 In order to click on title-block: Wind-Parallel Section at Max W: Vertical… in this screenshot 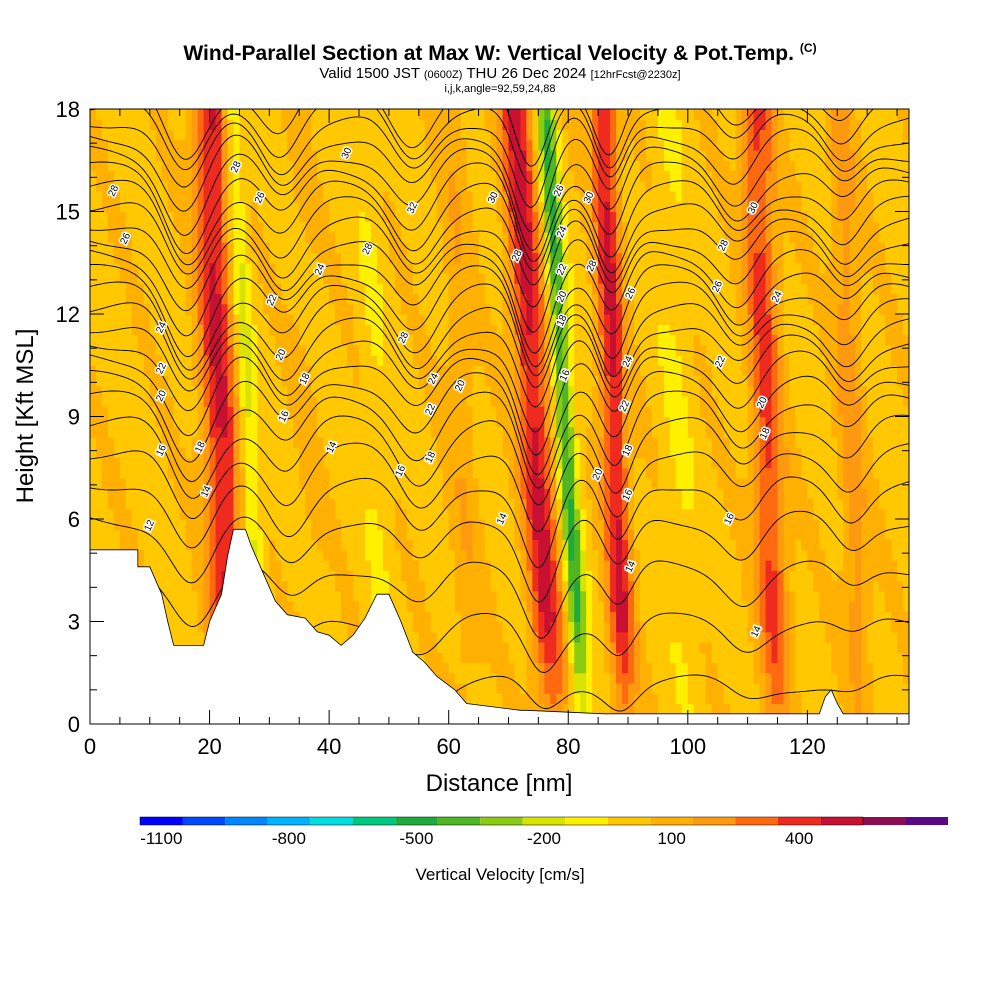, I will do `click(500, 65)`.